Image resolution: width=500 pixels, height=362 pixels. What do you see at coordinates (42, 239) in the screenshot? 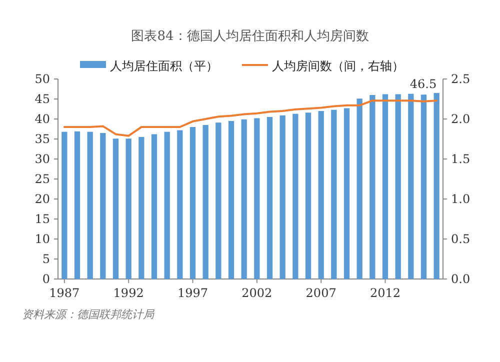
I see `y-tick-label: 10` at bounding box center [42, 239].